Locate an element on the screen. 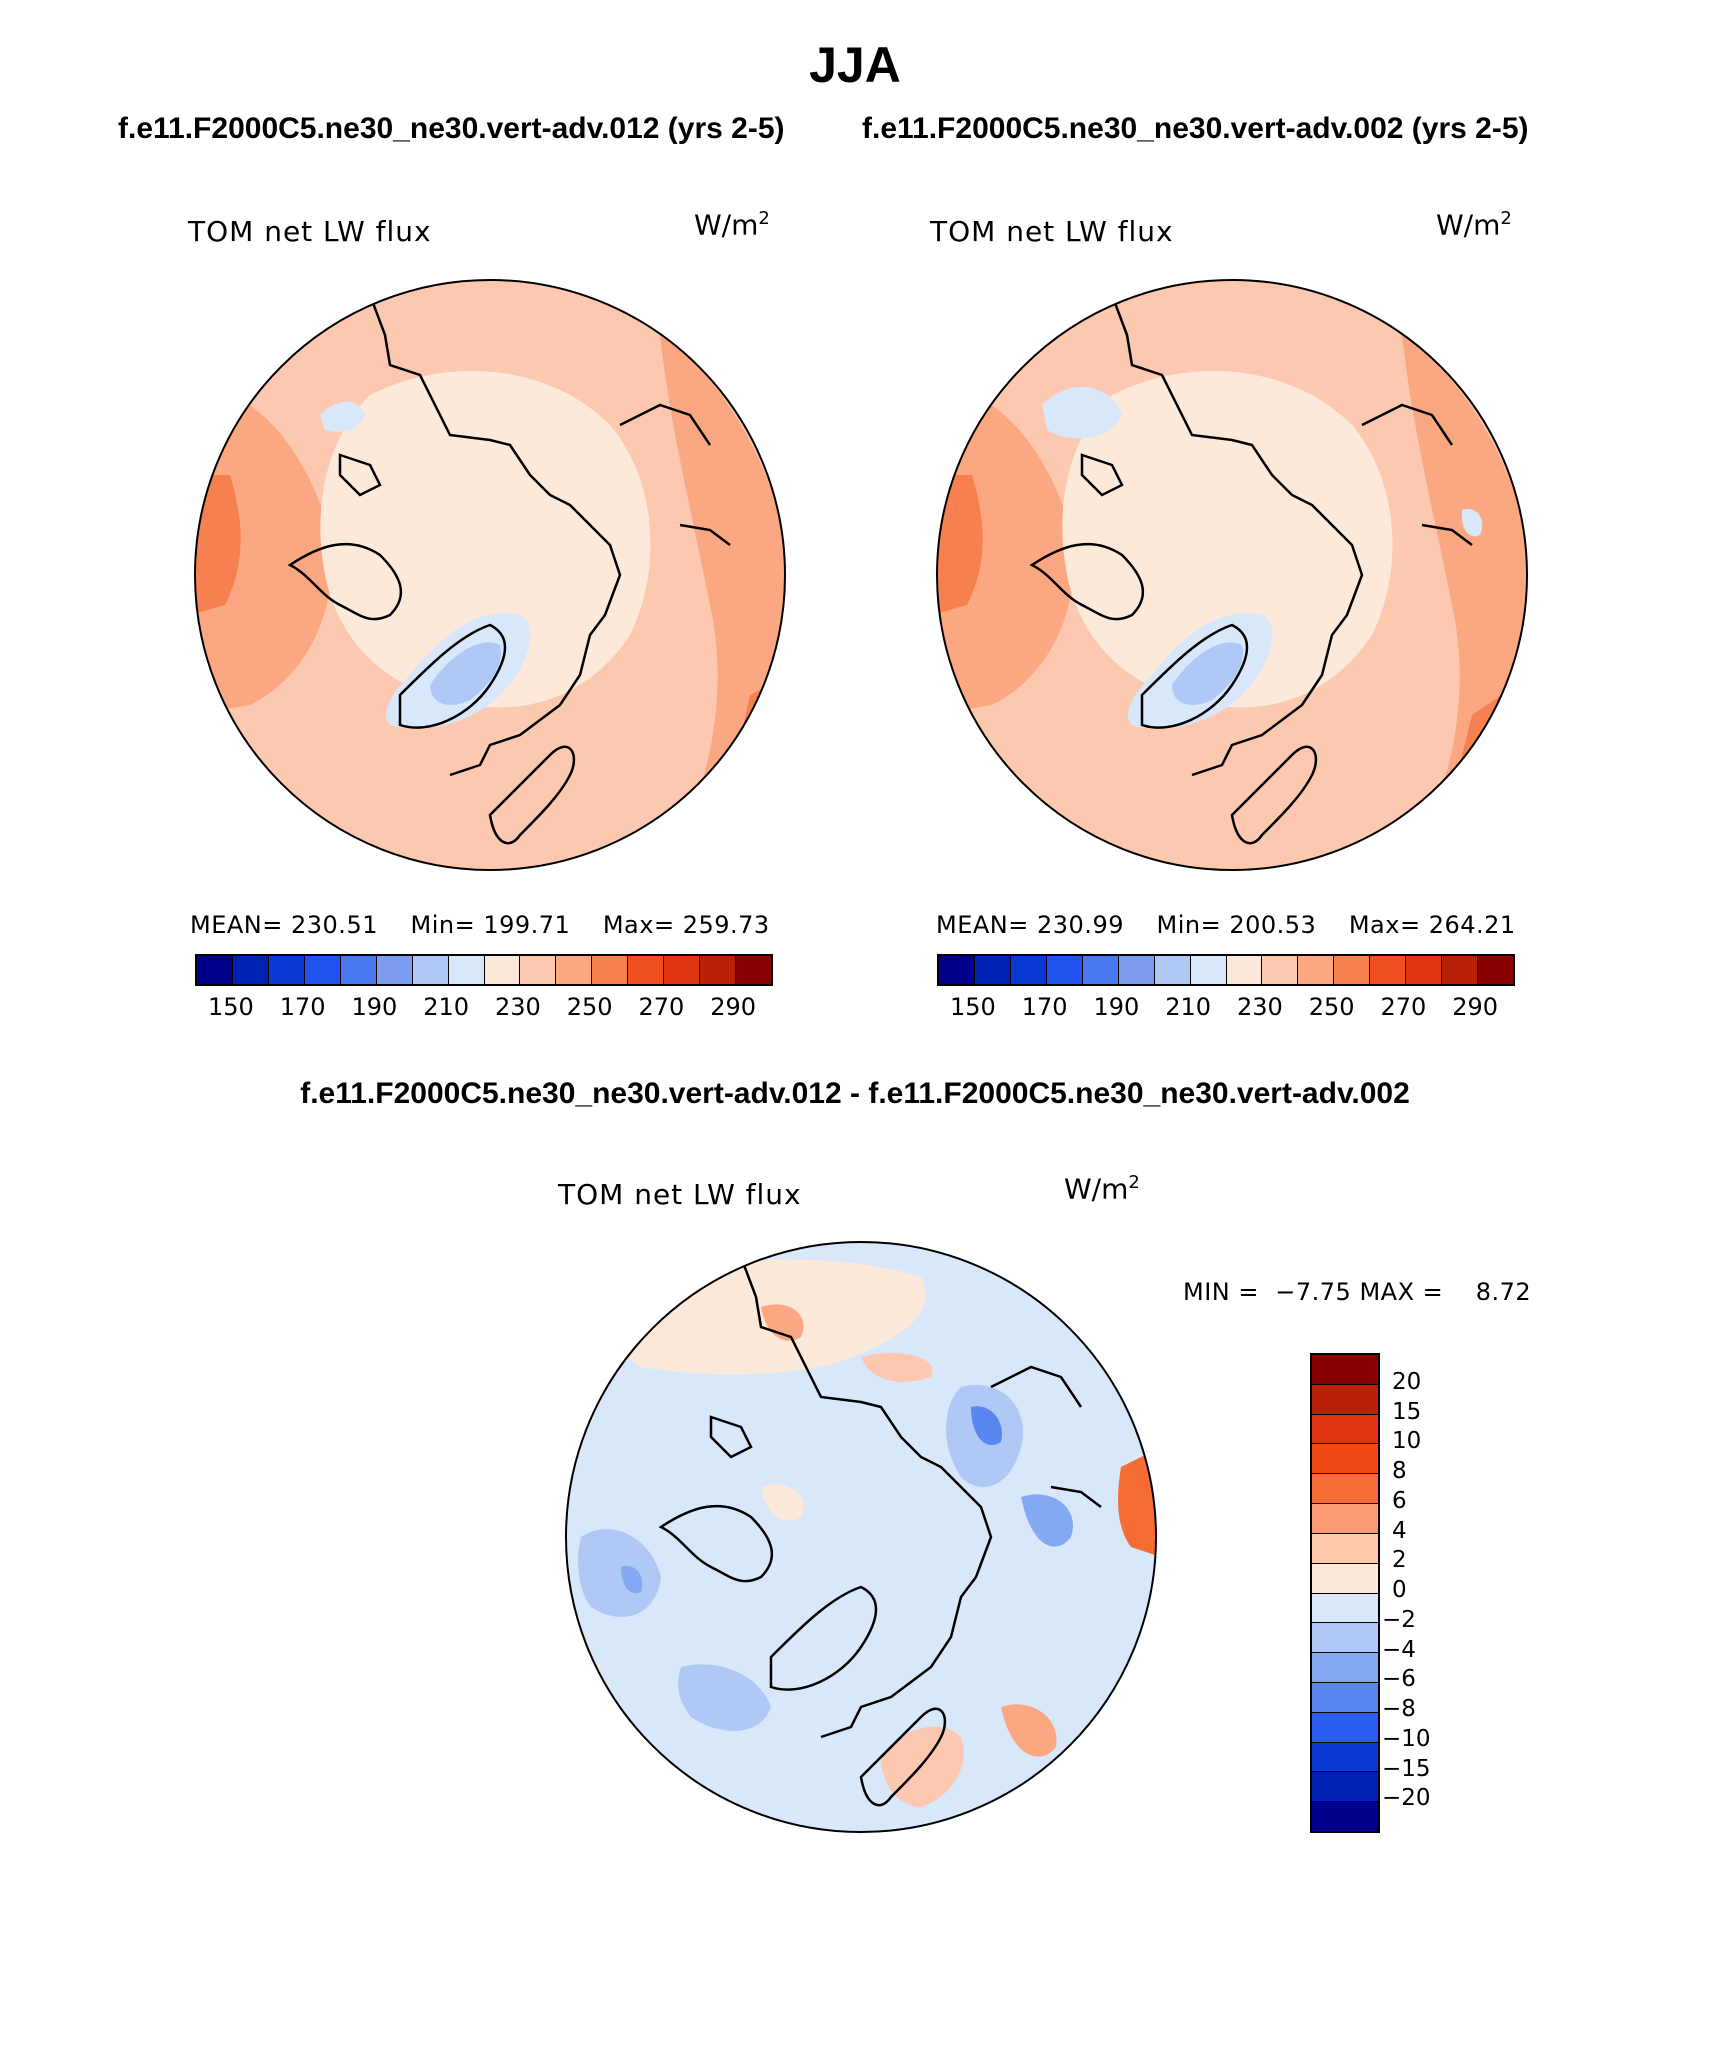 This screenshot has width=1710, height=2061. diff-colorbar-ticks: 20 15 10 8 6 4 2 0 −2 −4 −6 −8 −10 −15 −20 is located at coordinates (1427, 1591).